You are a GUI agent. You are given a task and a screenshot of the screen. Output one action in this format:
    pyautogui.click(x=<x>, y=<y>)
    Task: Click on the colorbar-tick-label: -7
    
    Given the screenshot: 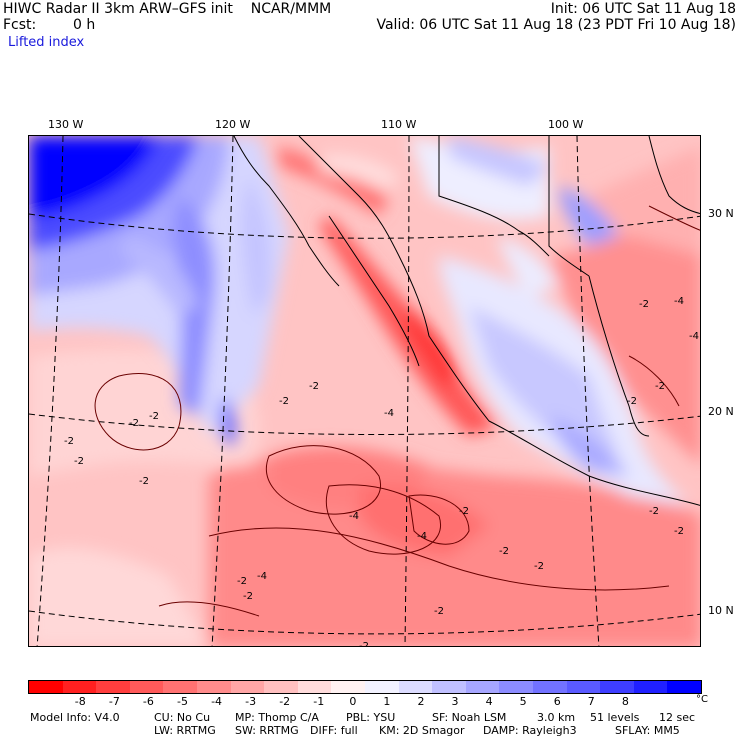 What is the action you would take?
    pyautogui.click(x=114, y=701)
    